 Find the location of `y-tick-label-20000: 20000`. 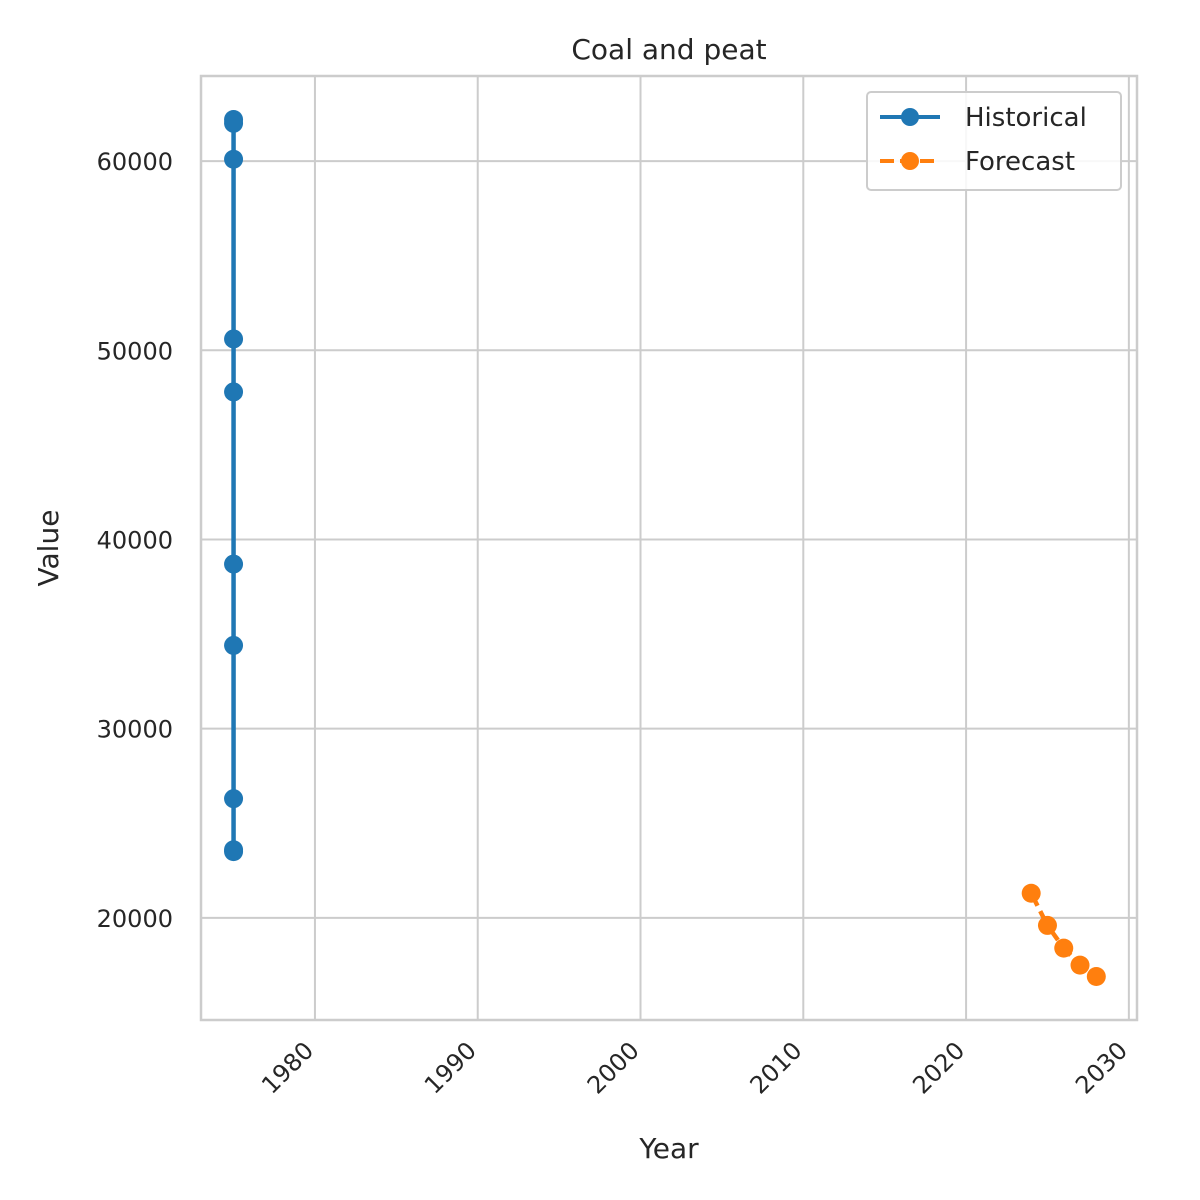

y-tick-label-20000: 20000 is located at coordinates (135, 919).